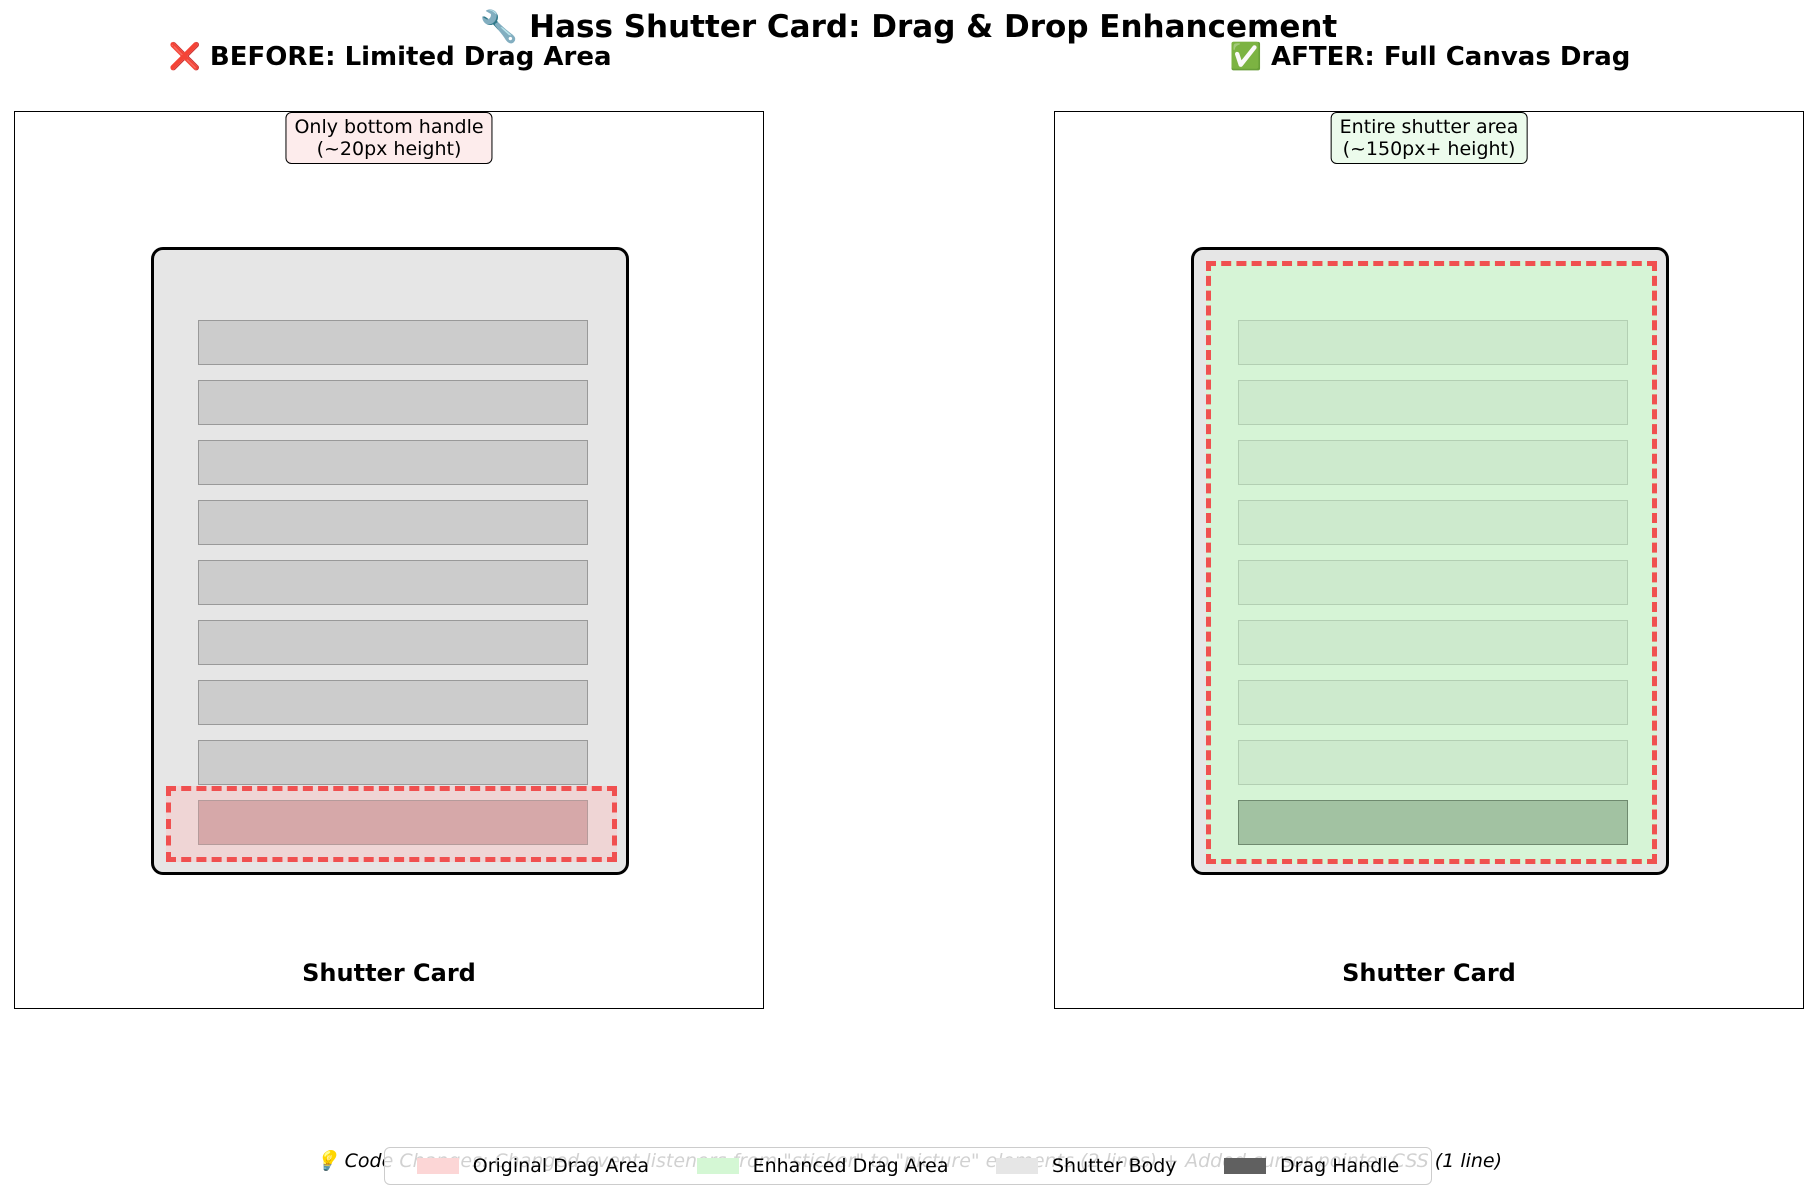 The image size is (1817, 1195). I want to click on legend-label: Drag Handle, so click(1340, 1166).